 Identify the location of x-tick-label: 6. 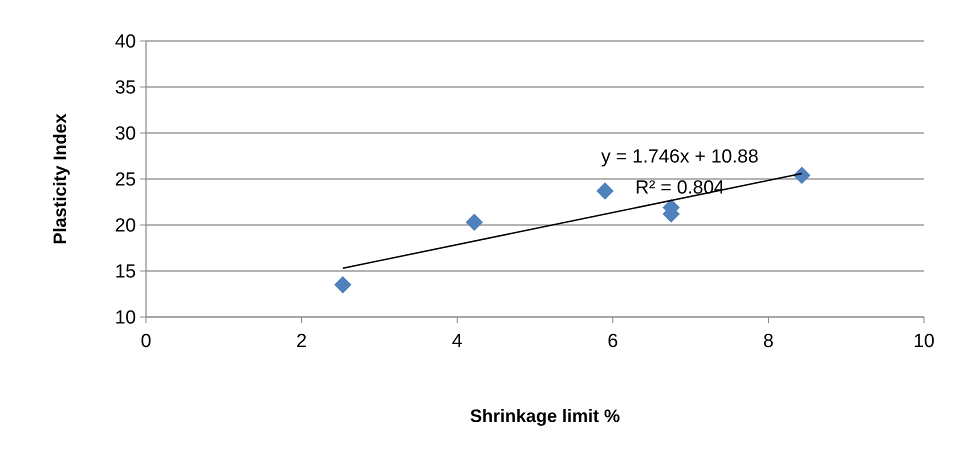
(613, 341).